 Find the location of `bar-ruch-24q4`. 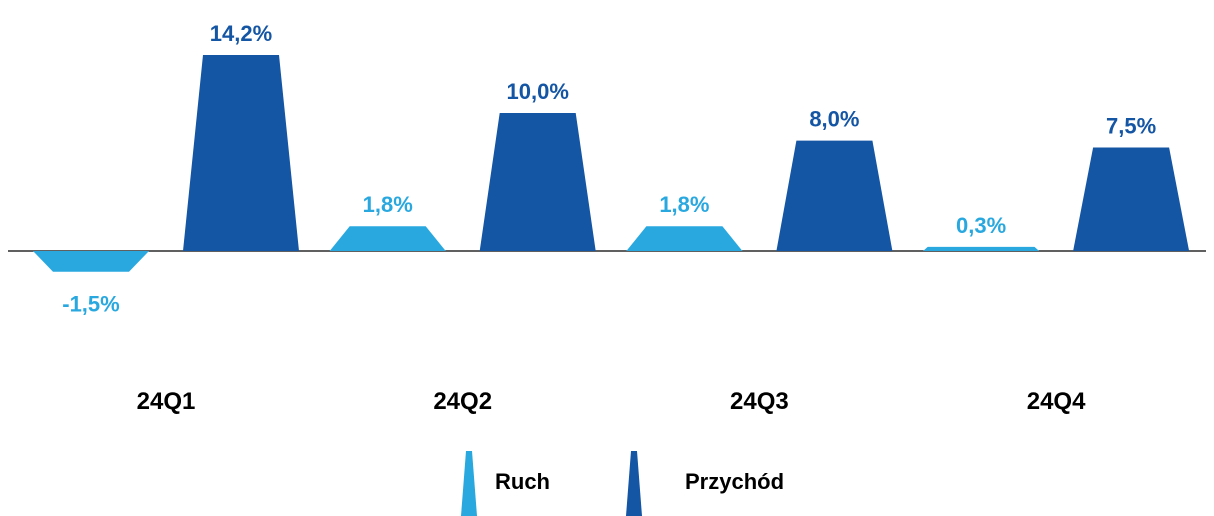

bar-ruch-24q4 is located at coordinates (981, 248).